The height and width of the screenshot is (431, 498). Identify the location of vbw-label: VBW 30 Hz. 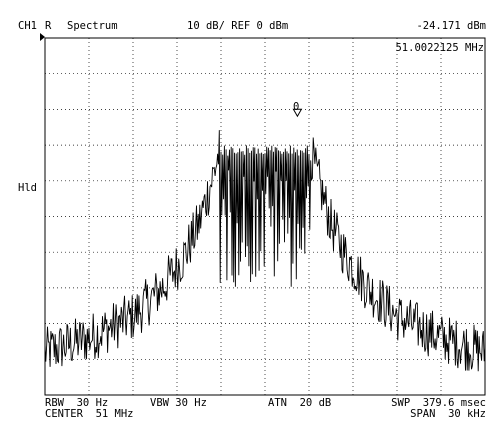
(178, 403).